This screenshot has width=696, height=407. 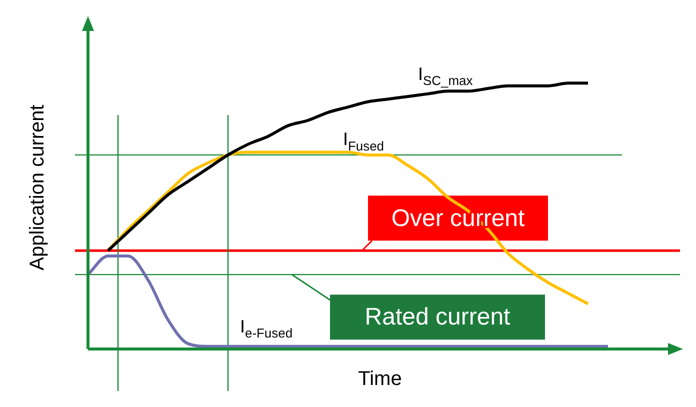 What do you see at coordinates (38, 188) in the screenshot?
I see `y-axis-title: Application current` at bounding box center [38, 188].